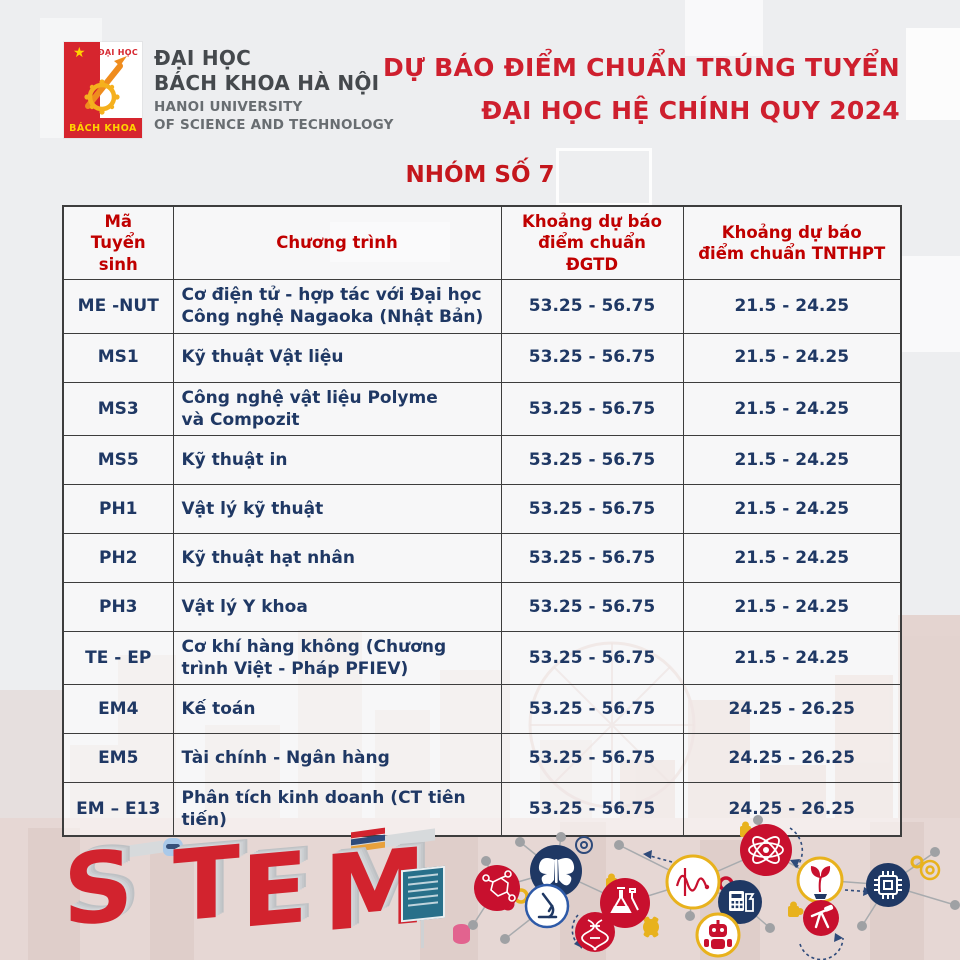  Describe the element at coordinates (888, 885) in the screenshot. I see `chip-icon` at that location.